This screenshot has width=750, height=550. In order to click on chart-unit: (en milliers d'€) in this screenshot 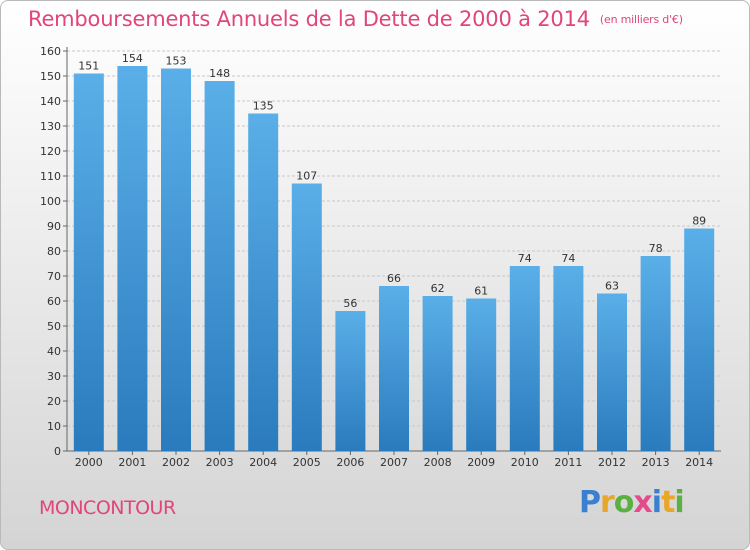, I will do `click(641, 19)`.